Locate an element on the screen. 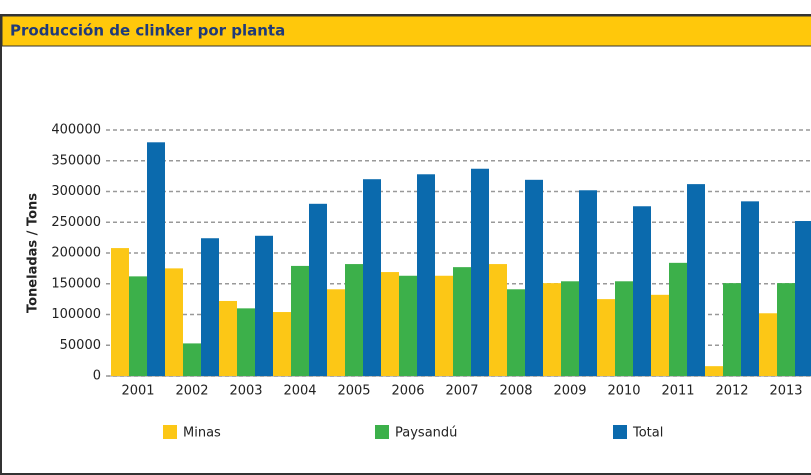 The height and width of the screenshot is (475, 811). x-tick-label: 2012 is located at coordinates (731, 391).